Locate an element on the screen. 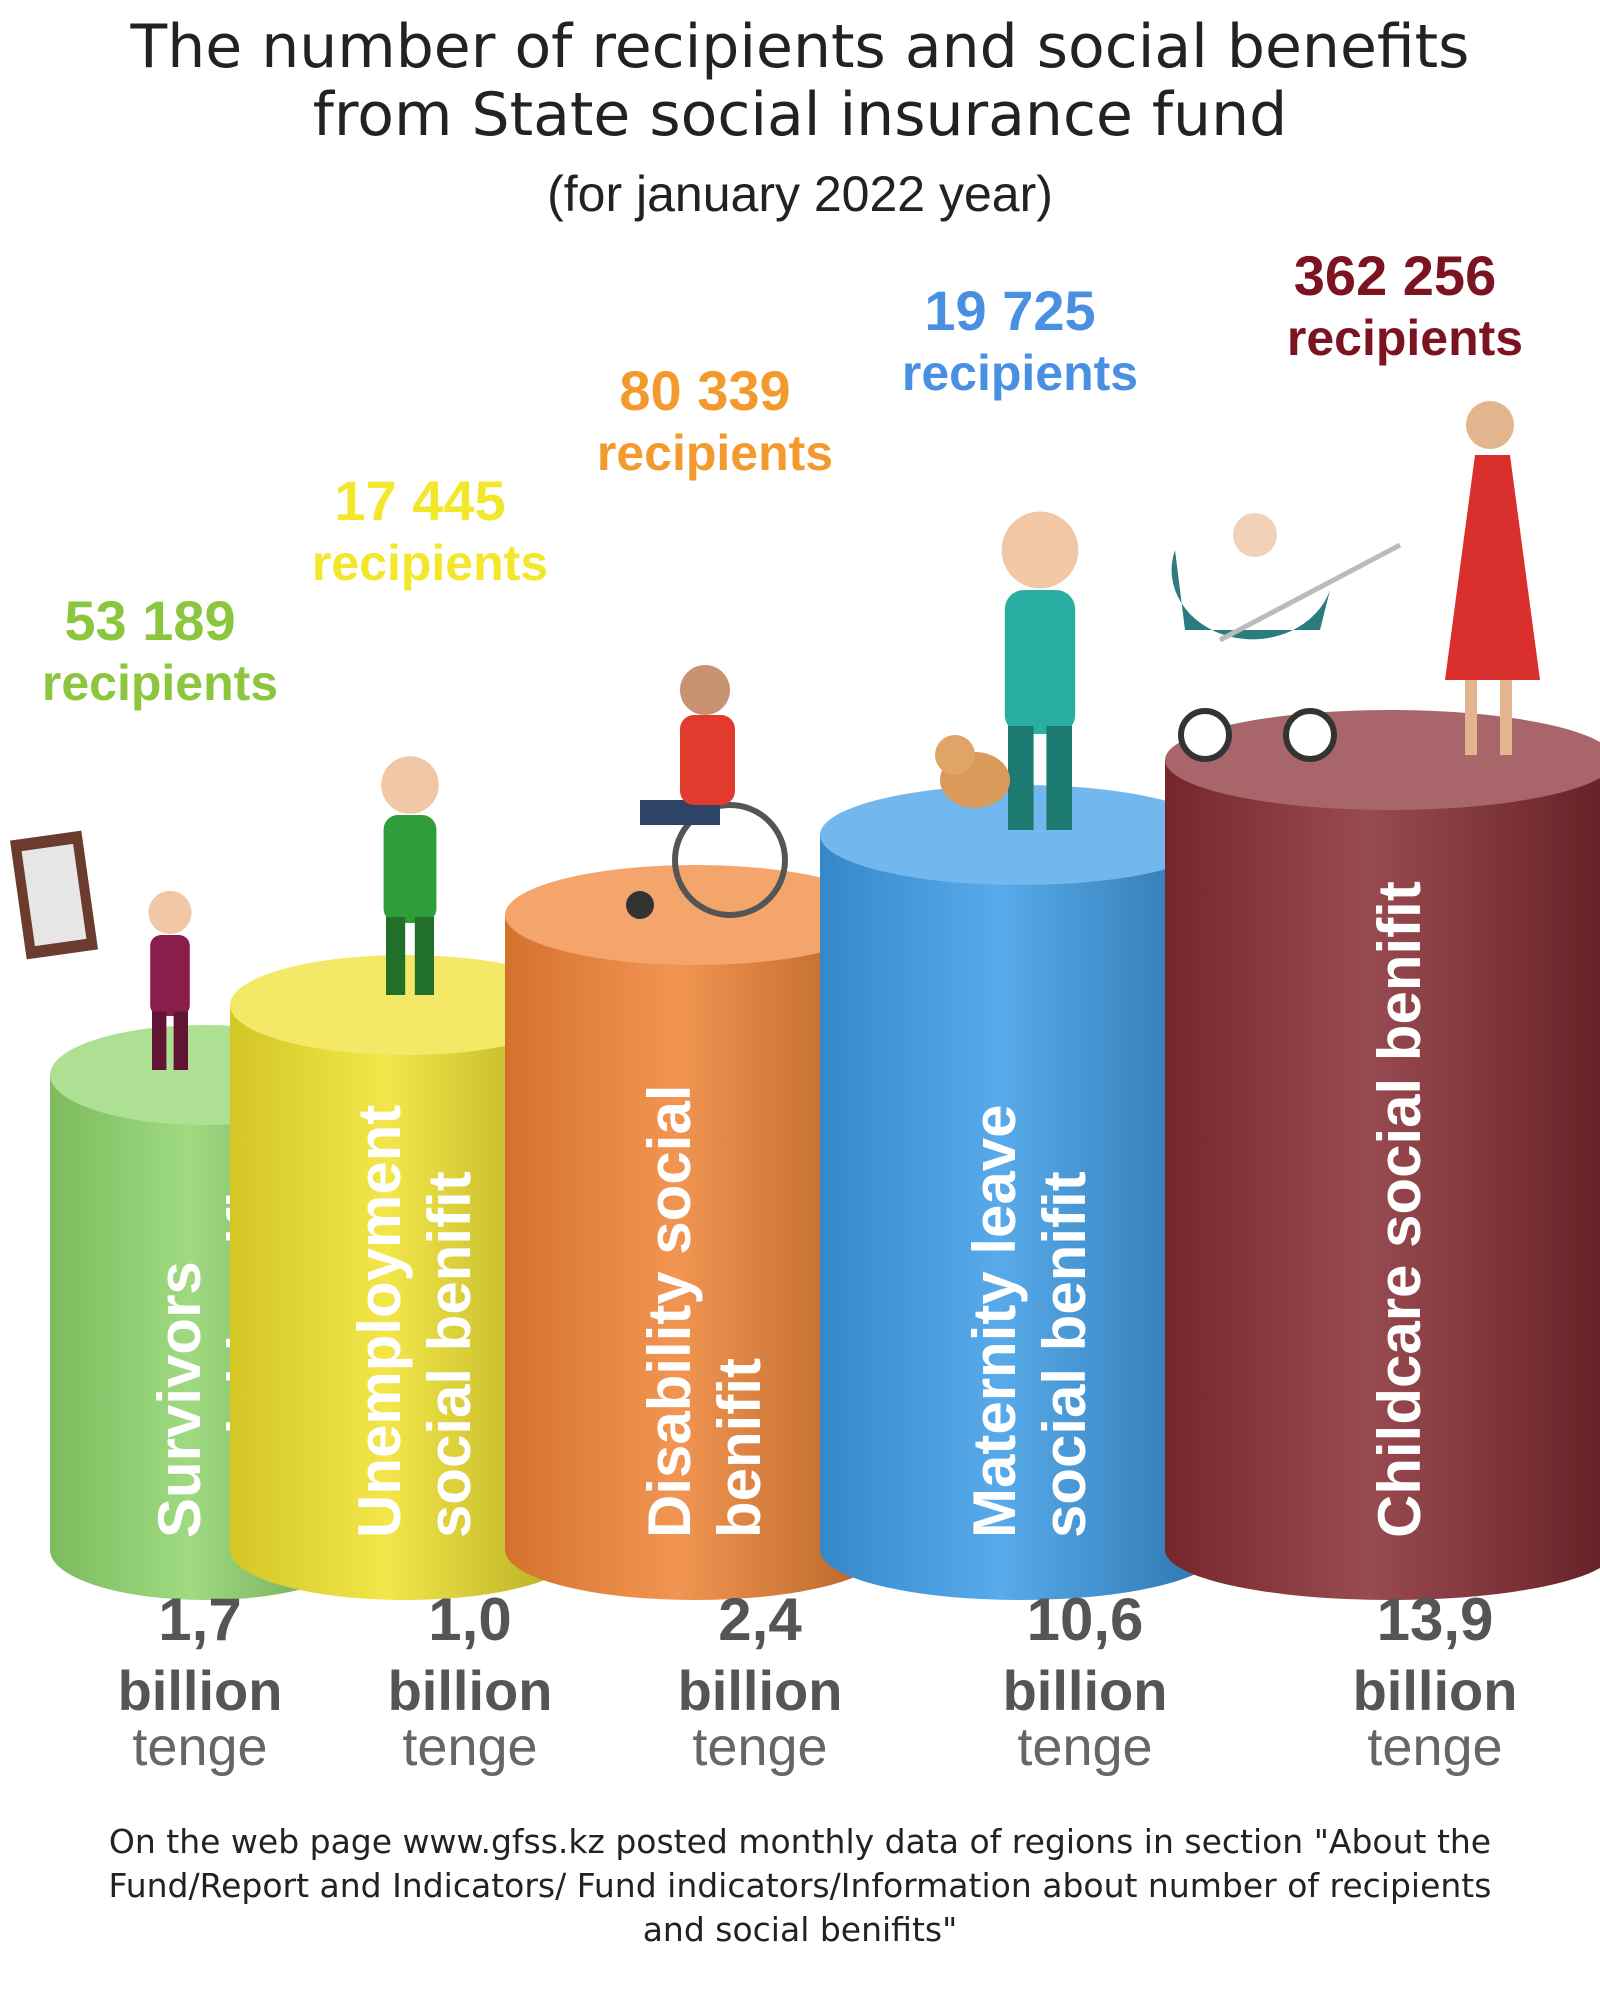 The image size is (1600, 2000). bar-4: Maternity leavesocial benifit is located at coordinates (1020, 1192).